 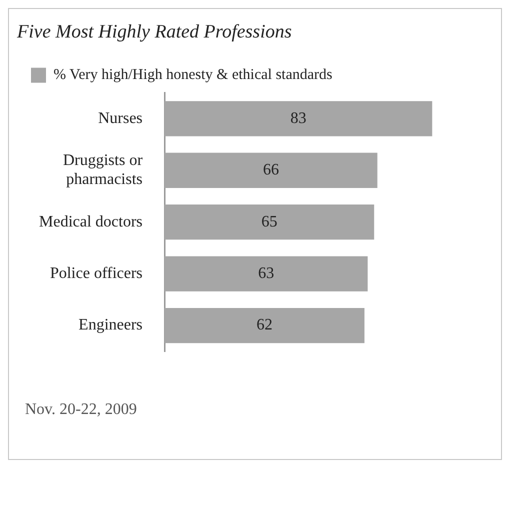 I want to click on data-label: 62, so click(x=264, y=325).